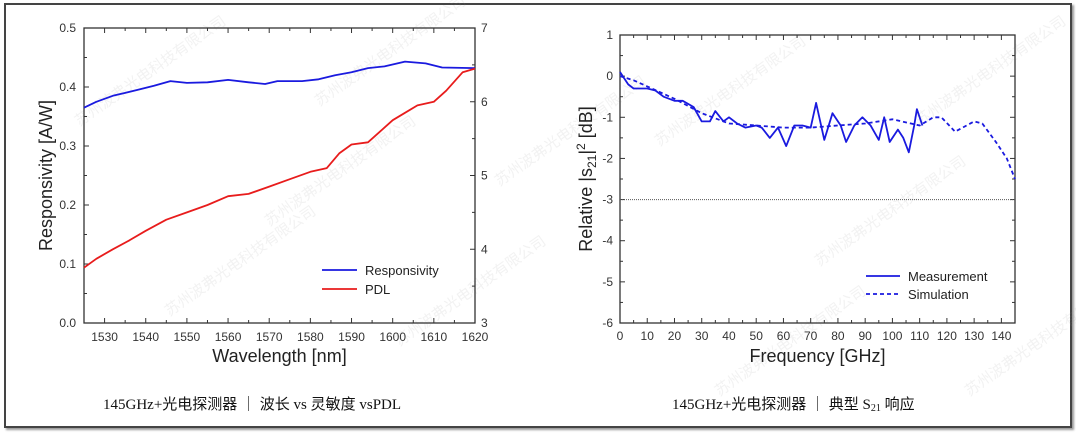 This screenshot has height=433, width=1076. I want to click on y2-tick-label: 7, so click(484, 28).